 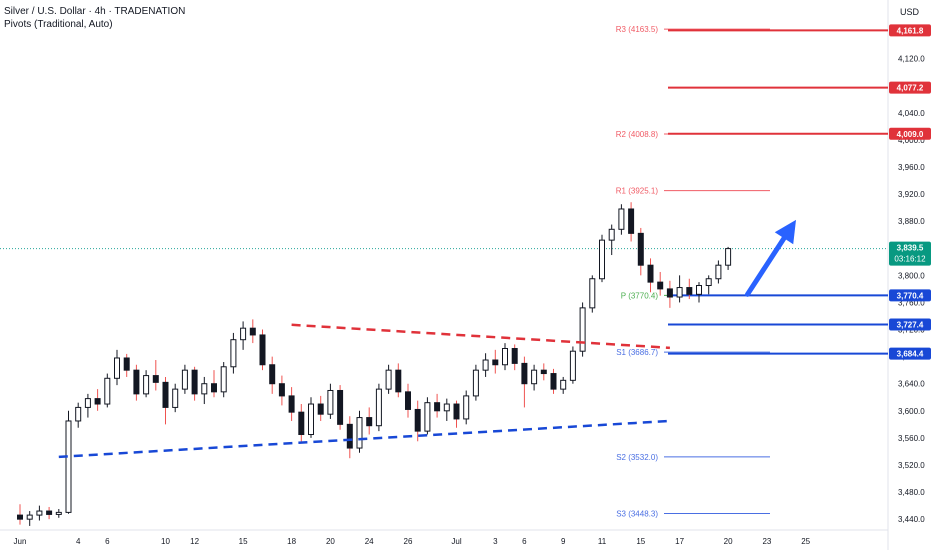 I want to click on pivot-level-label: R2 (4008.8), so click(x=637, y=134).